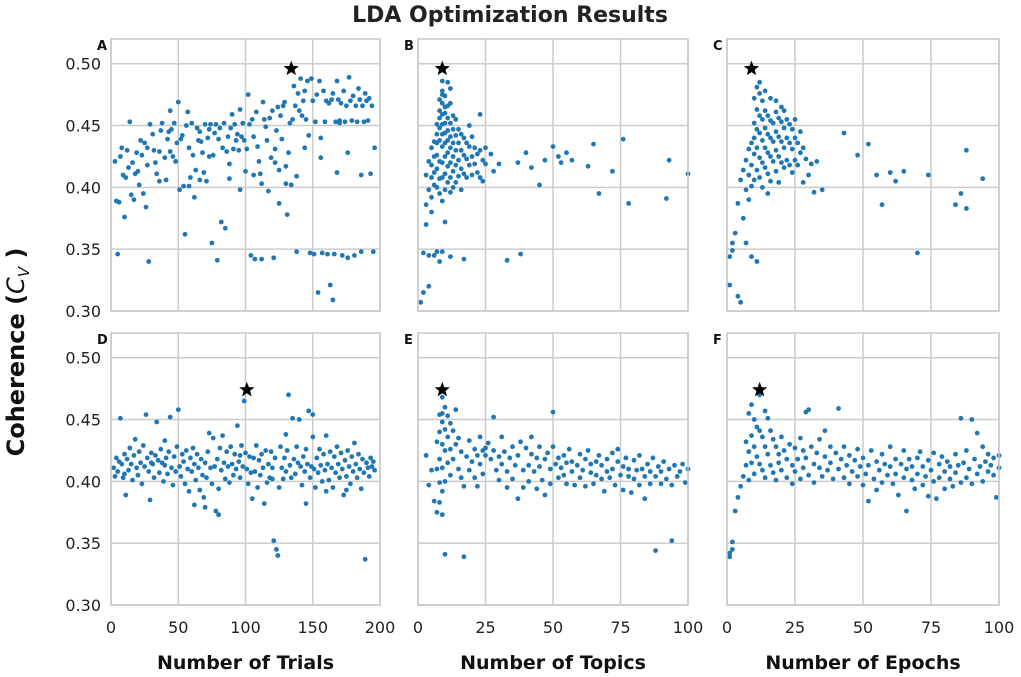  What do you see at coordinates (931, 627) in the screenshot?
I see `x-tick-label: 75` at bounding box center [931, 627].